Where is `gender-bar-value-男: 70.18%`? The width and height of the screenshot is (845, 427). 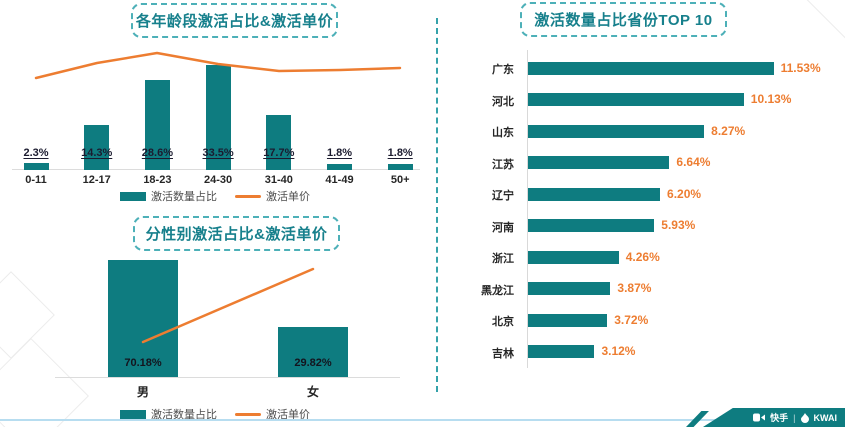
gender-bar-value-男: 70.18% is located at coordinates (143, 363).